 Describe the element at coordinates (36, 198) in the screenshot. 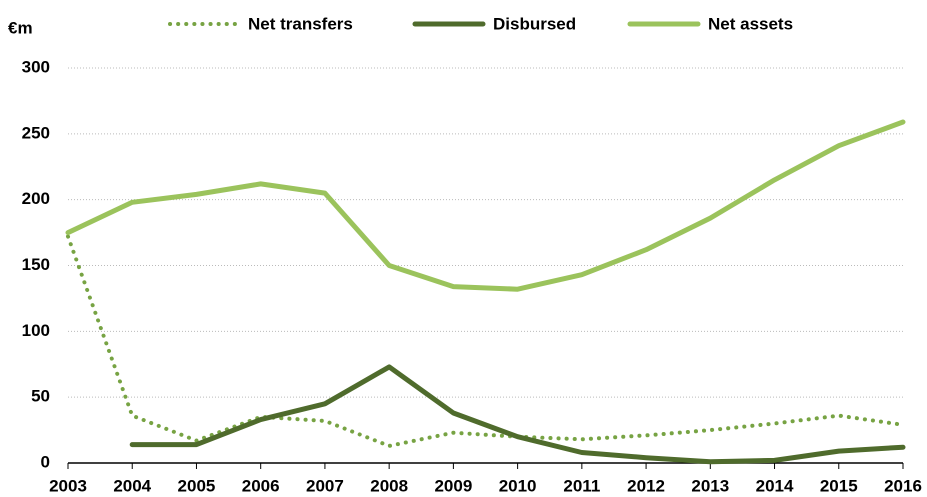

I see `y-tick-label: 200` at that location.